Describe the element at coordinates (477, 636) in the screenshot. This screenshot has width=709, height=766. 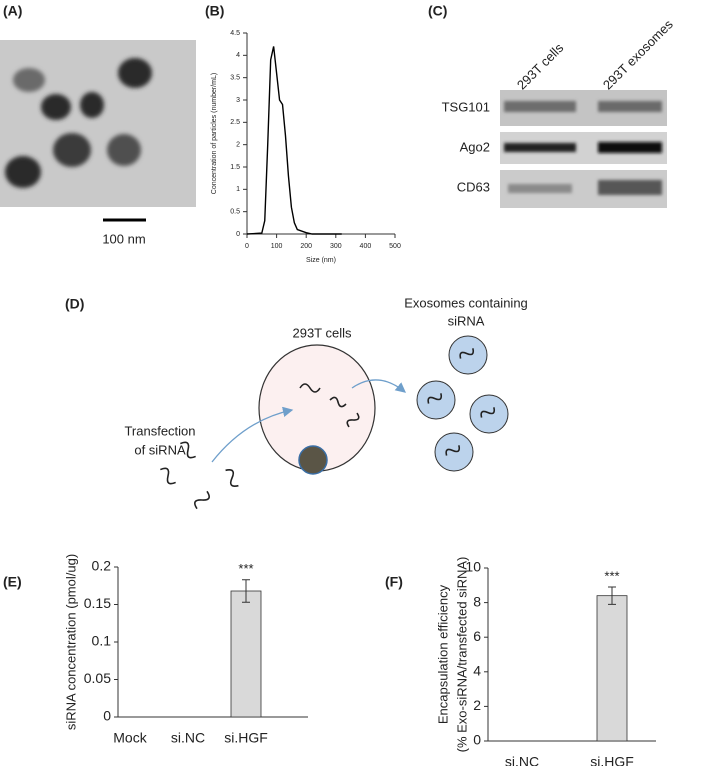
I see `y-tick-label: 6` at that location.